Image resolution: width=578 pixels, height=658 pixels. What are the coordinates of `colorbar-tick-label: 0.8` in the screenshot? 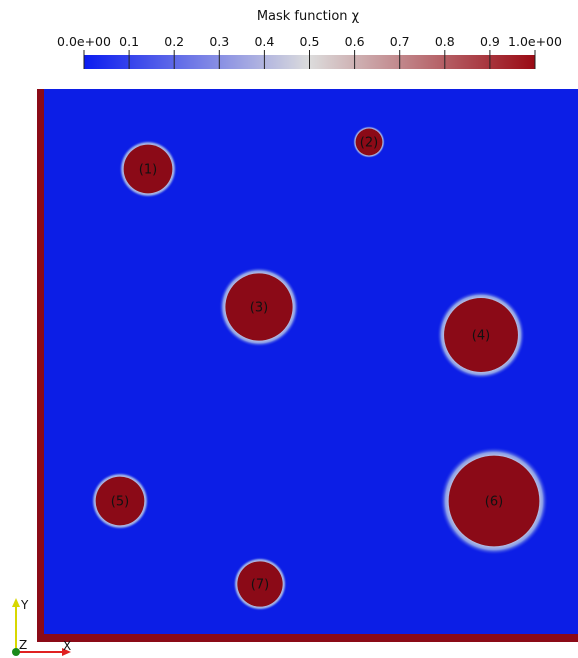 It's located at (445, 41).